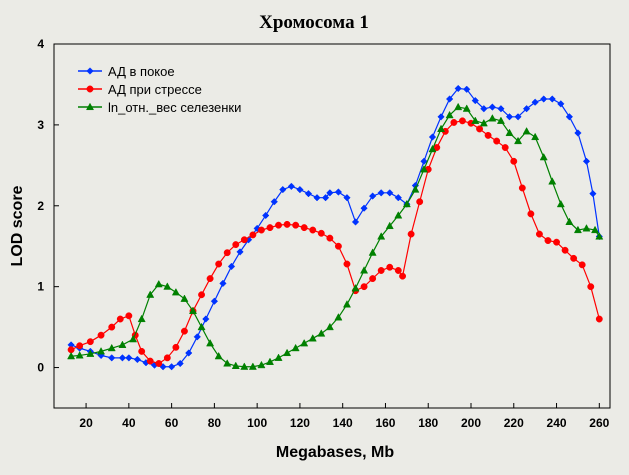 Image resolution: width=629 pixels, height=475 pixels. I want to click on y-tick-label: 1, so click(40, 287).